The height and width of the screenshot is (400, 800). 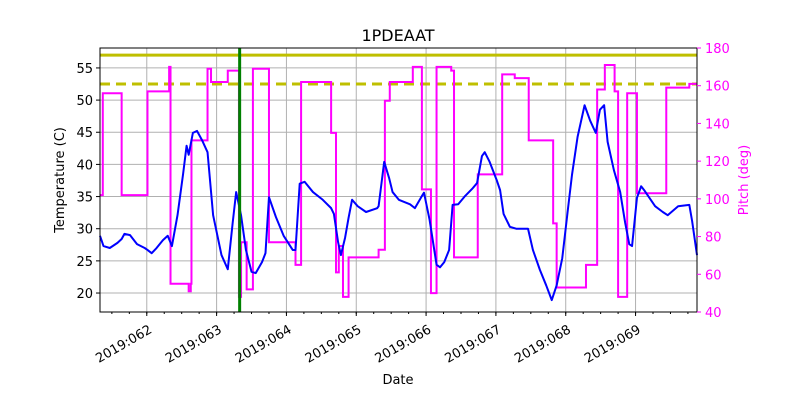 What do you see at coordinates (84, 230) in the screenshot?
I see `y-tick-label: 30` at bounding box center [84, 230].